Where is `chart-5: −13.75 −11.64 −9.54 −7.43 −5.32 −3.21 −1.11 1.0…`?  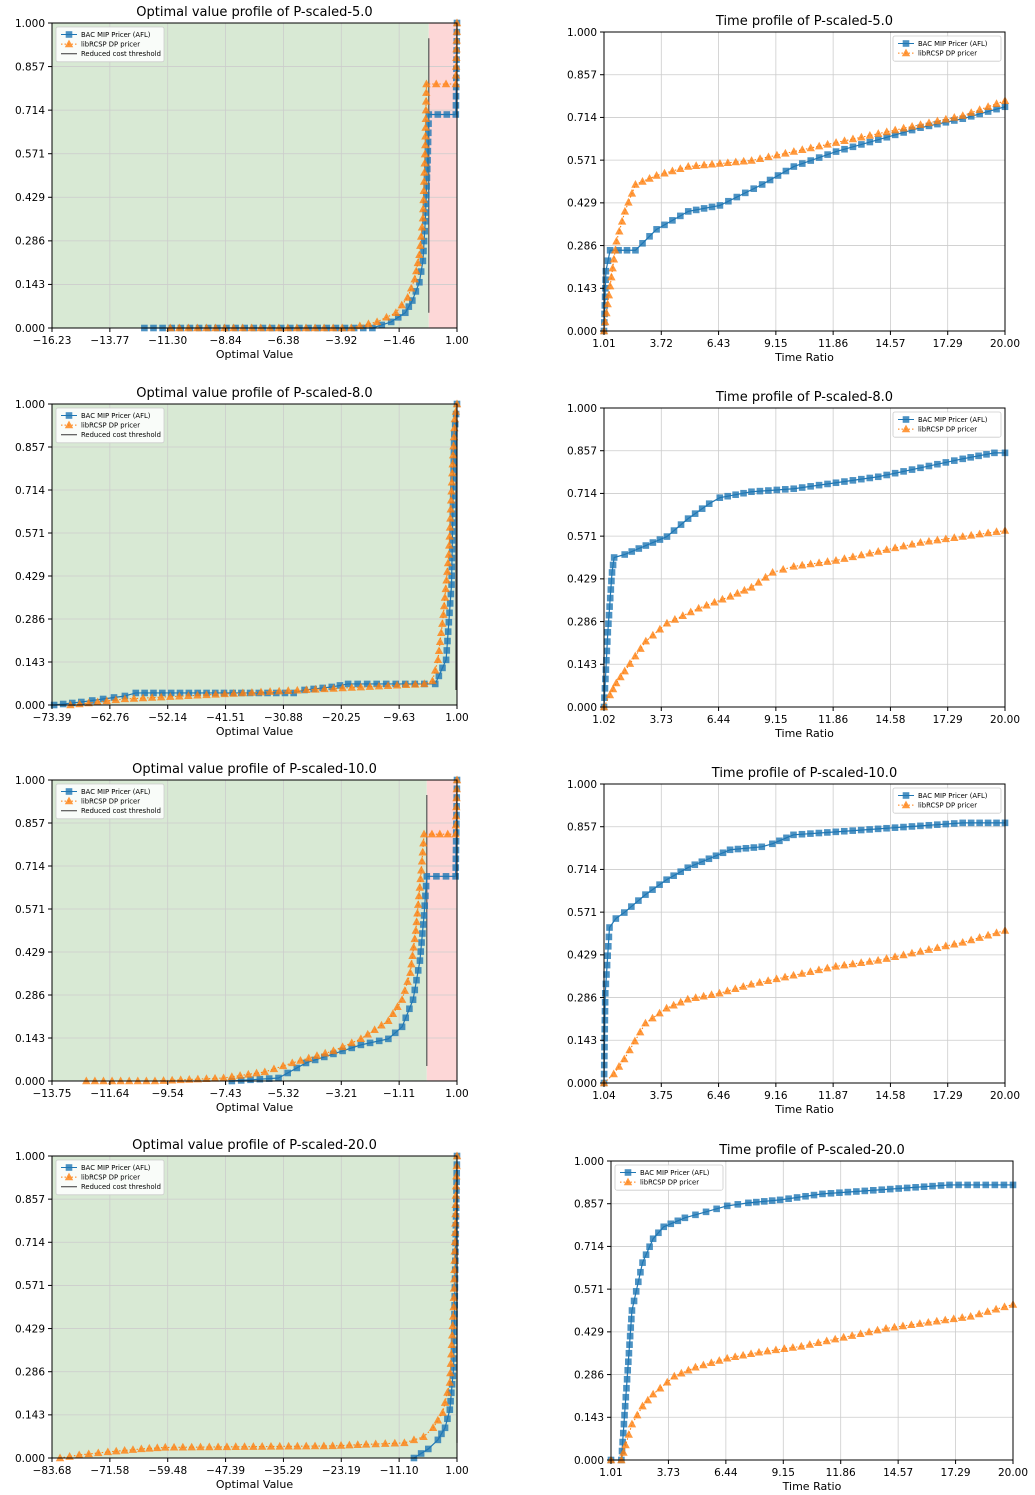 chart-5: −13.75 −11.64 −9.54 −7.43 −5.32 −3.21 −1.11 1.0… is located at coordinates (242, 938).